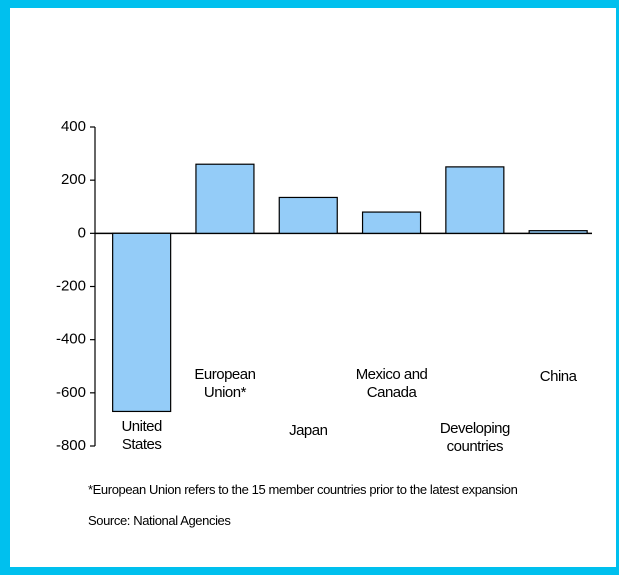  What do you see at coordinates (391, 383) in the screenshot?
I see `category-label: Mexico and Canada` at bounding box center [391, 383].